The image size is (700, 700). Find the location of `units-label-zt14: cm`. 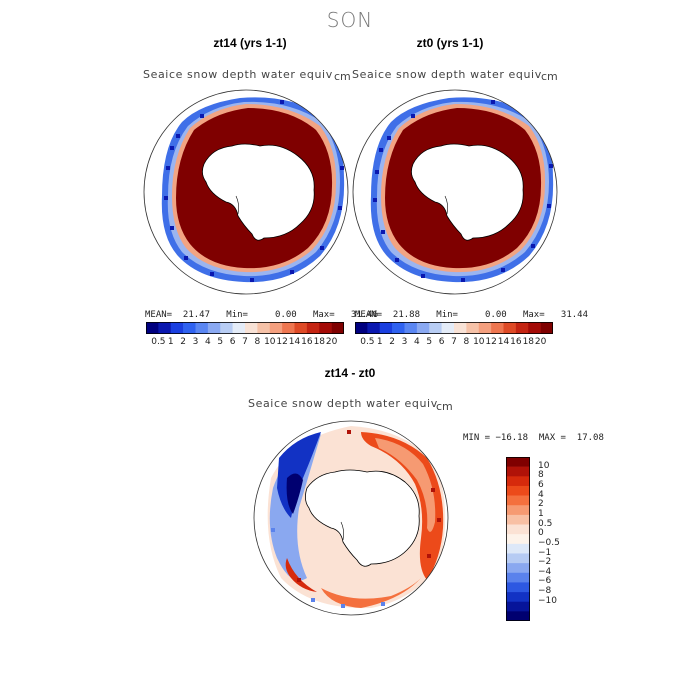

units-label-zt14: cm is located at coordinates (342, 76).